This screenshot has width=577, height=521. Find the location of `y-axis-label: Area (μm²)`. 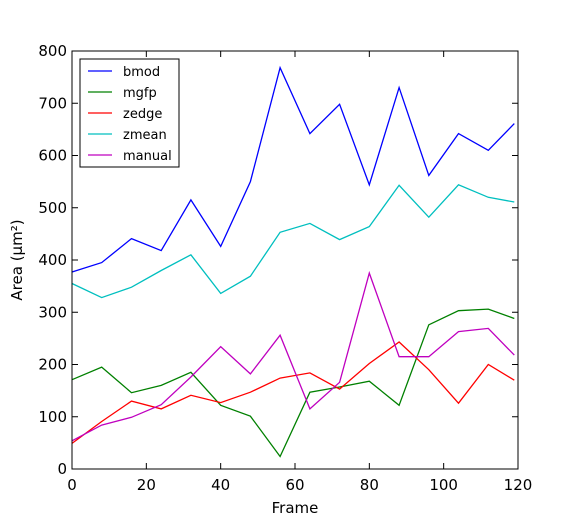

y-axis-label: Area (μm²) is located at coordinates (17, 259).